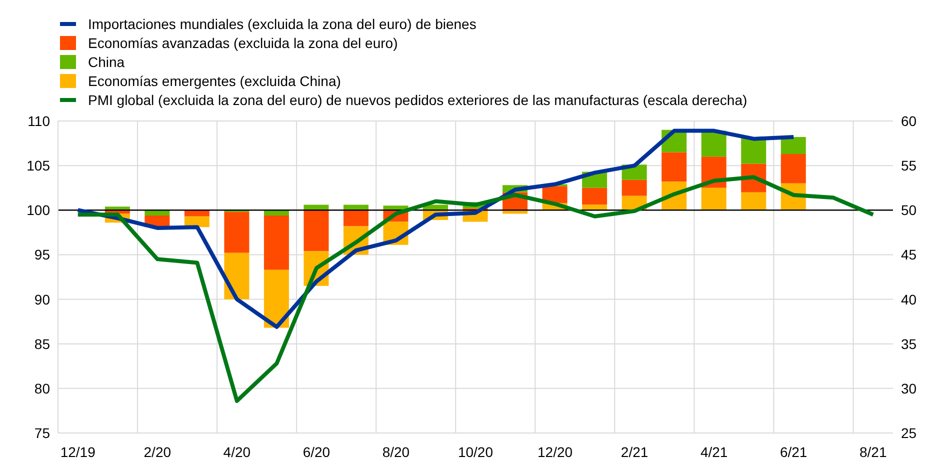 The image size is (947, 466). I want to click on y2-tick-label: 55, so click(909, 166).